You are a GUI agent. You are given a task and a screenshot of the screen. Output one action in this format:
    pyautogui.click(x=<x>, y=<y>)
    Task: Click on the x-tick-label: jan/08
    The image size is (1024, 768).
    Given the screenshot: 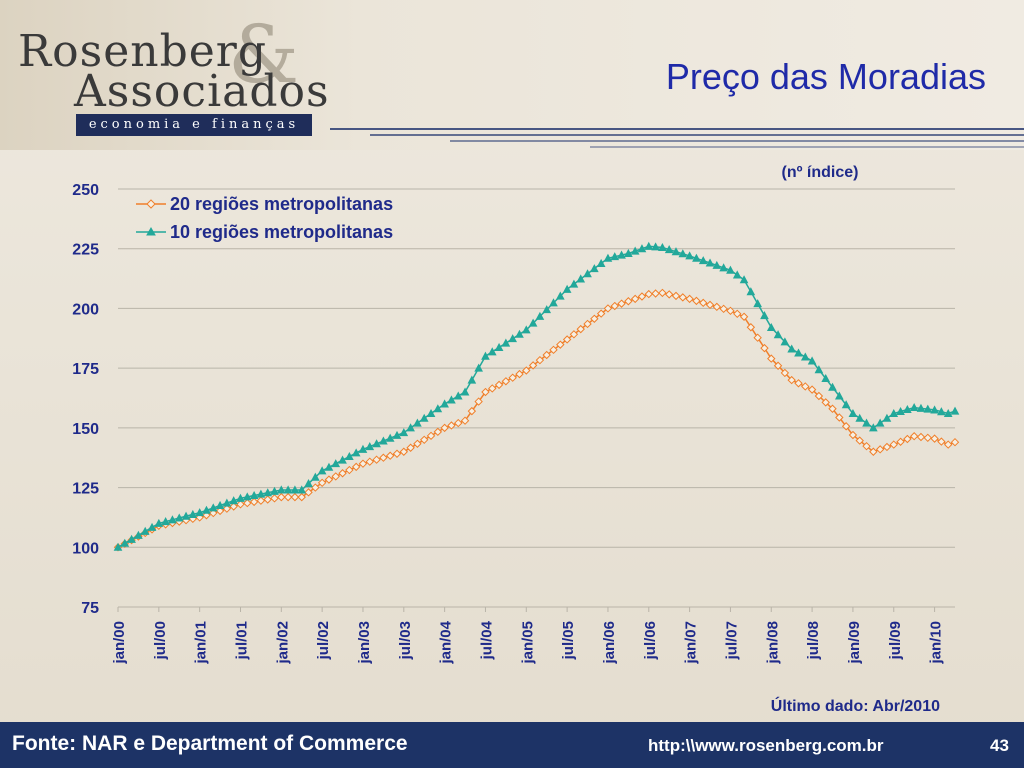 What is the action you would take?
    pyautogui.click(x=772, y=643)
    